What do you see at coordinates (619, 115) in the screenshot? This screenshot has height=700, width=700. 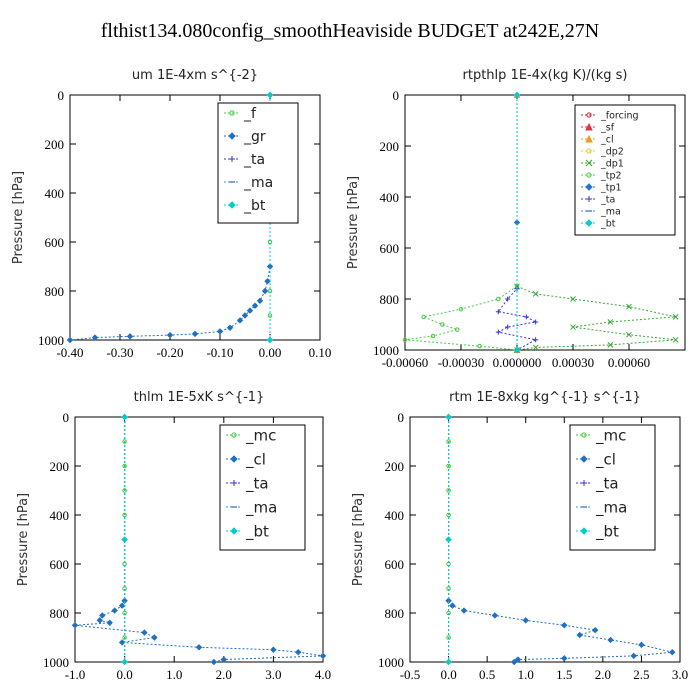 I see `legend-label: _forcing` at bounding box center [619, 115].